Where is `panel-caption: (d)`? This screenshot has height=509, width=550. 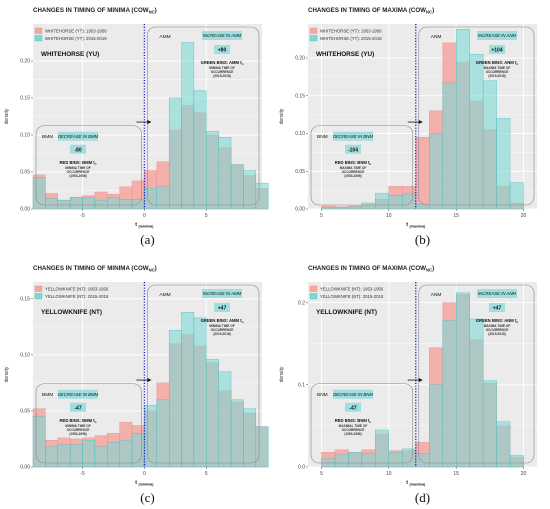
panel-caption: (d) is located at coordinates (422, 497).